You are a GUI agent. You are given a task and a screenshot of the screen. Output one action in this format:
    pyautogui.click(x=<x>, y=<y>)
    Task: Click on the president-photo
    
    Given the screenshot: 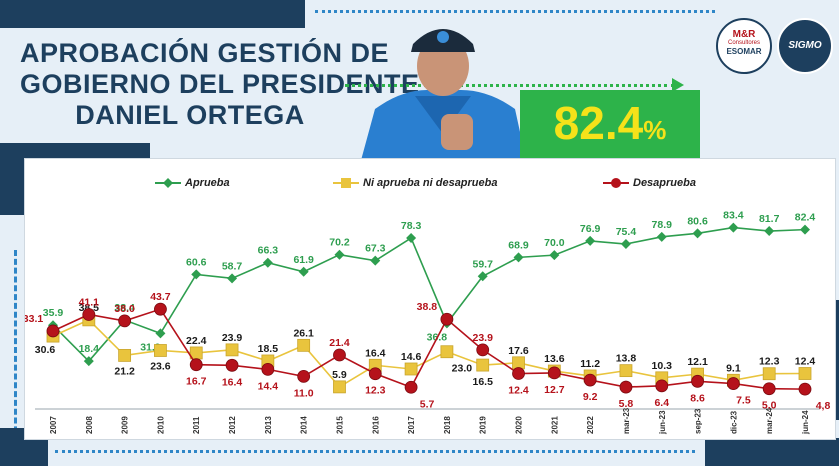 What is the action you would take?
    pyautogui.click(x=443, y=96)
    